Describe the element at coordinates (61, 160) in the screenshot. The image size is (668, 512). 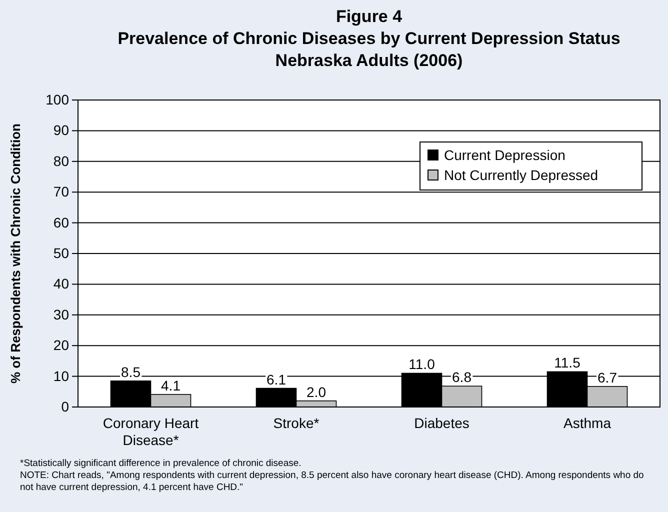
I see `y-tick-label: 80` at that location.